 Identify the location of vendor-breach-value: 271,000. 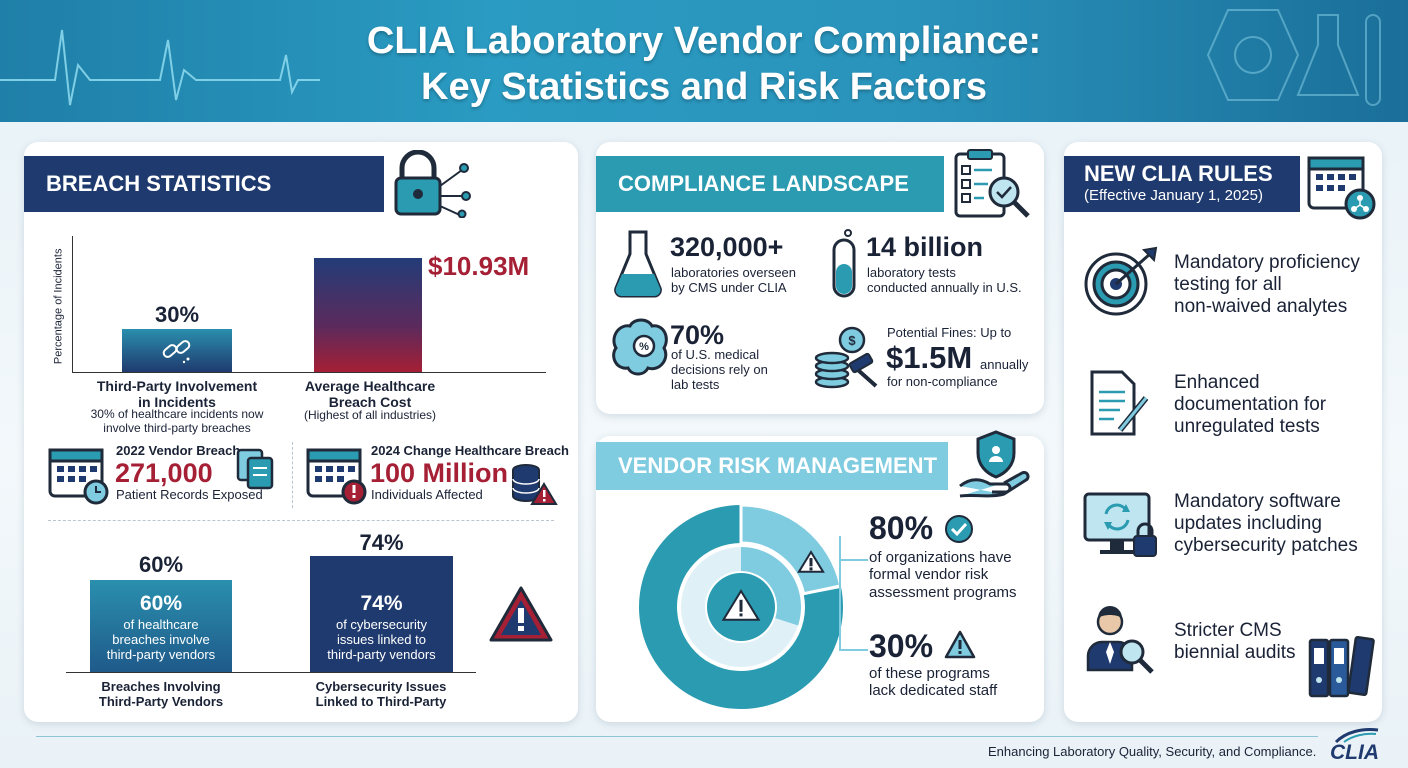
(164, 473).